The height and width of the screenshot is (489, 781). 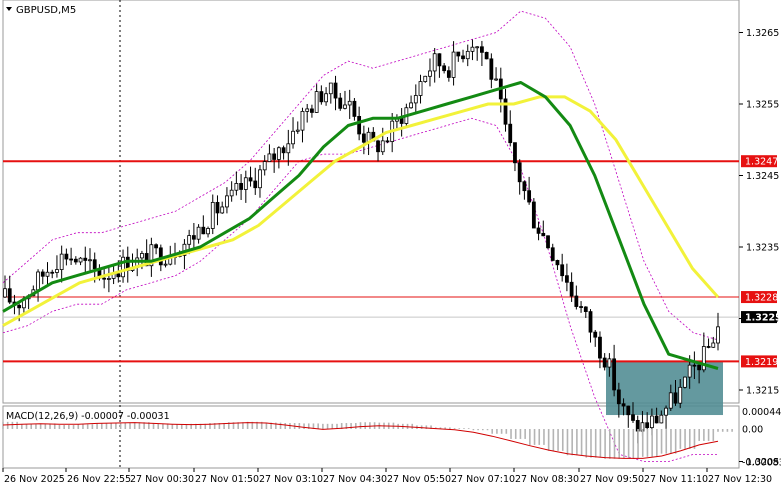 What do you see at coordinates (761, 162) in the screenshot?
I see `level-tag-label: 1.3247` at bounding box center [761, 162].